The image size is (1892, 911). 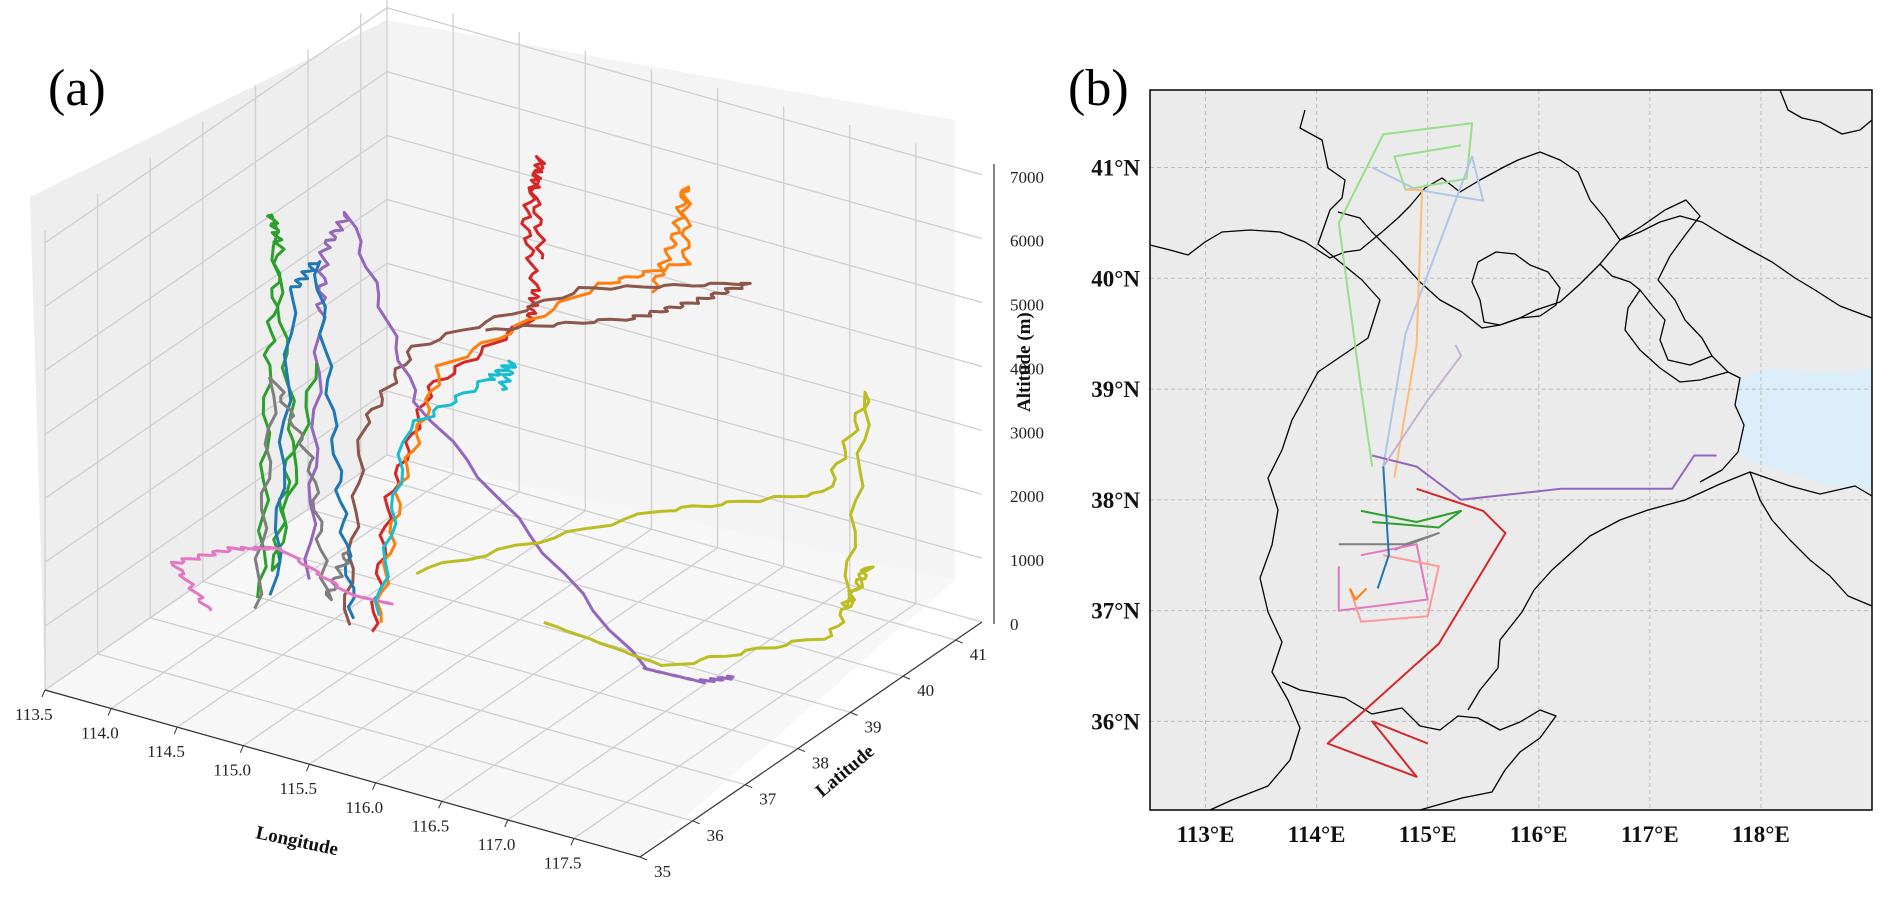 I want to click on y-tick-label: 41, so click(x=978, y=654).